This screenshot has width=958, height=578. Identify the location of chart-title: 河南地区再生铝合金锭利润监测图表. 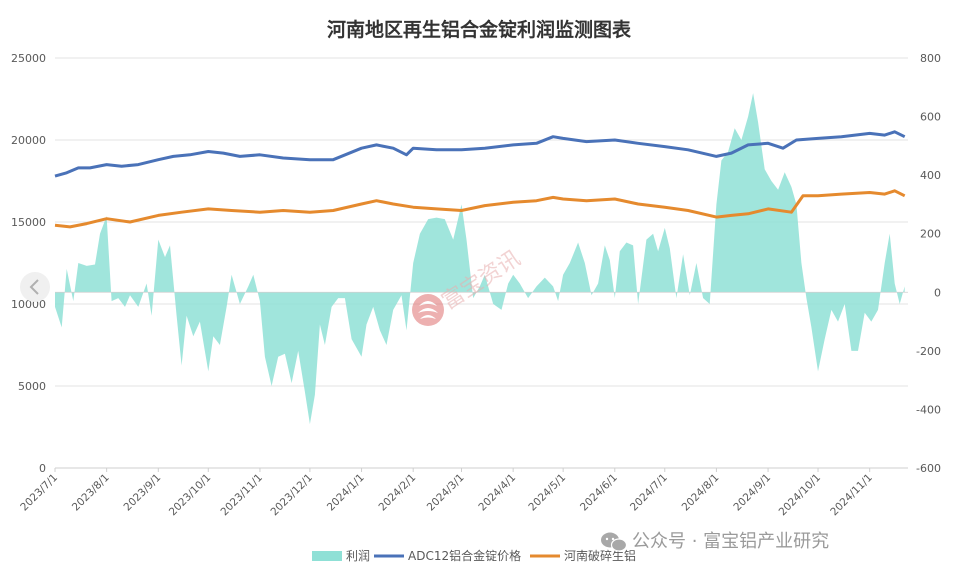
(479, 29).